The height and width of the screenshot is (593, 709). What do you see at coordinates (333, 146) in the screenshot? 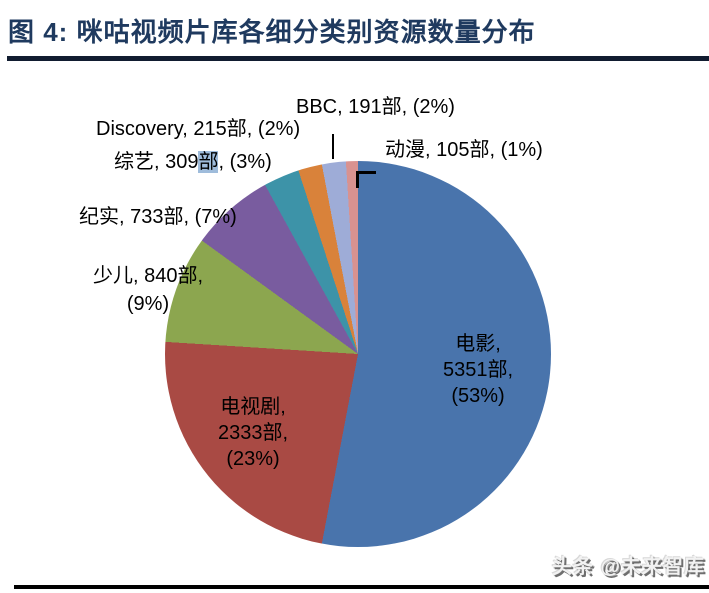
I see `bbc-leader-line` at bounding box center [333, 146].